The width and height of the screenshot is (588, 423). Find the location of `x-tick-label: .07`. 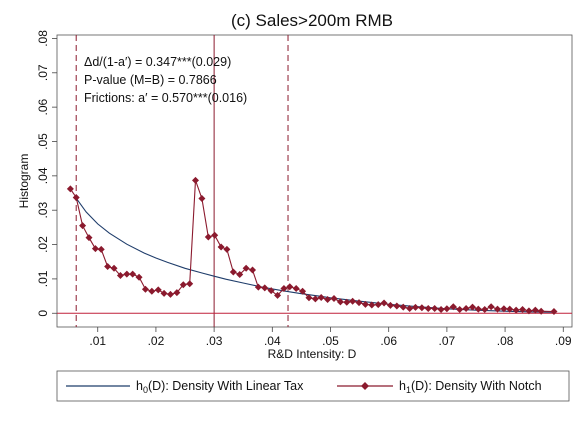

x-tick-label: .07 is located at coordinates (447, 341).